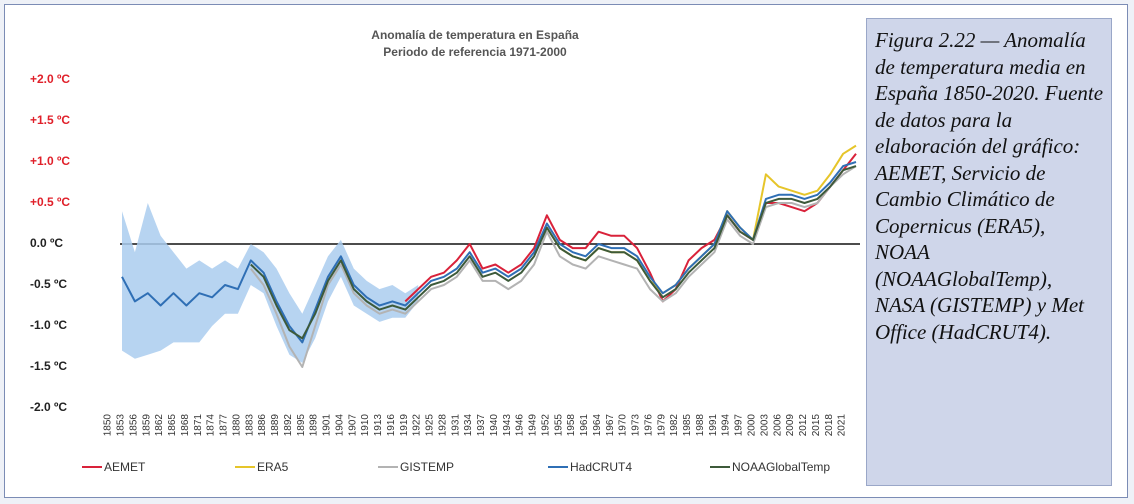 The image size is (1134, 504). What do you see at coordinates (50, 79) in the screenshot?
I see `y-tick-label: +2.0 ºC` at bounding box center [50, 79].